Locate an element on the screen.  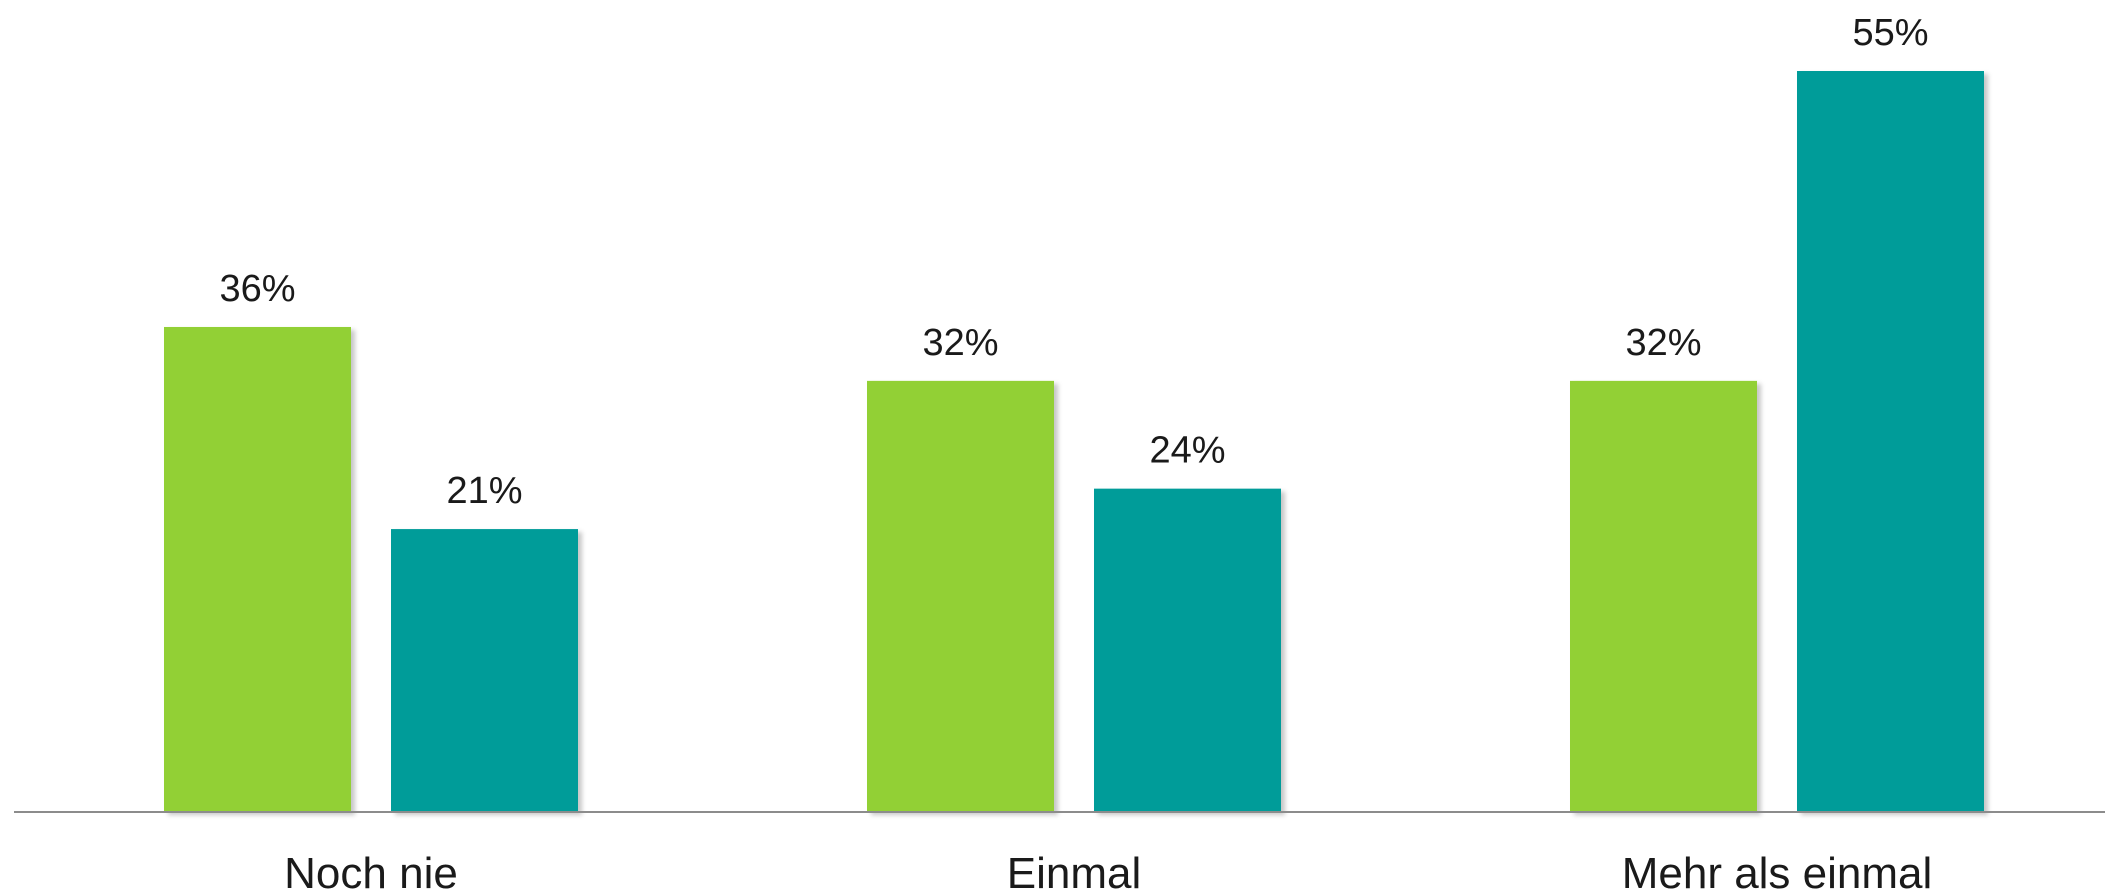
data-label: 24% is located at coordinates (1187, 451).